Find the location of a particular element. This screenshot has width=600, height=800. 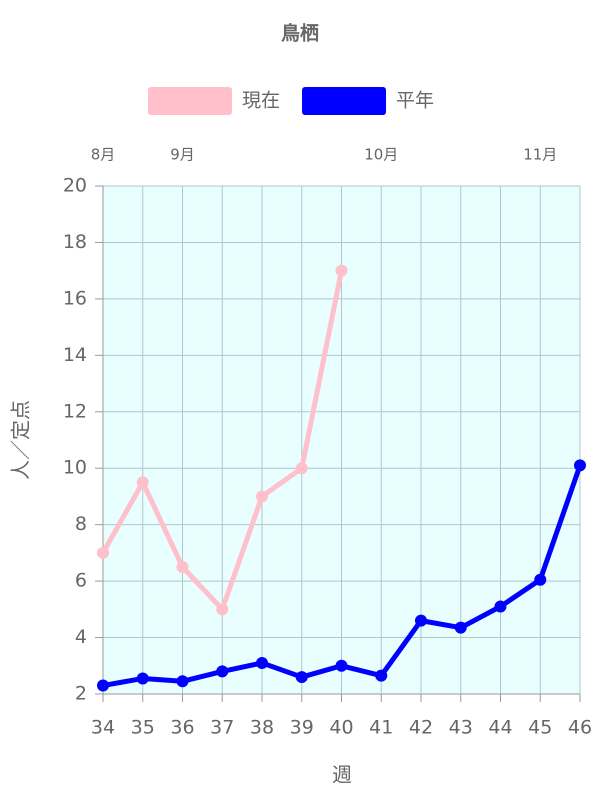

legend-label: 平年 is located at coordinates (415, 101).